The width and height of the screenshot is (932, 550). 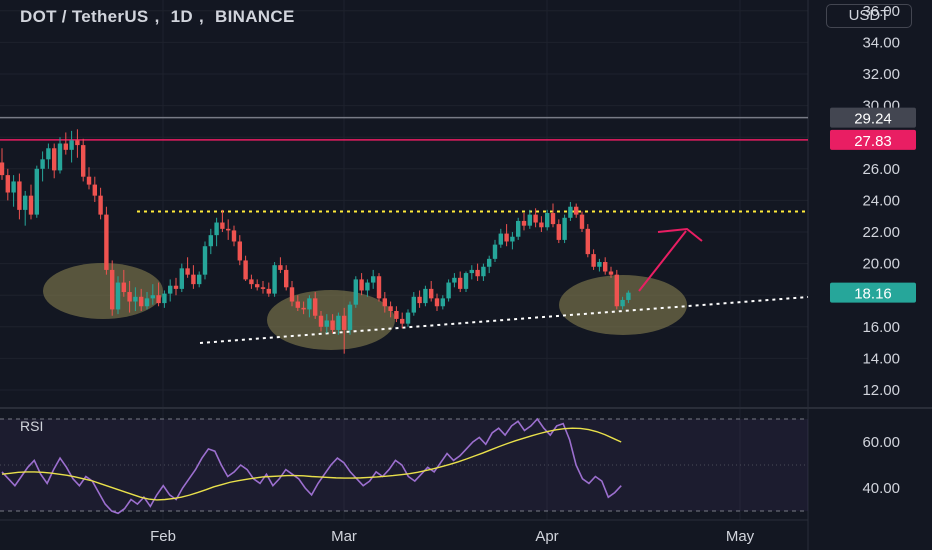 I want to click on x-tick-label: Apr, so click(x=546, y=536).